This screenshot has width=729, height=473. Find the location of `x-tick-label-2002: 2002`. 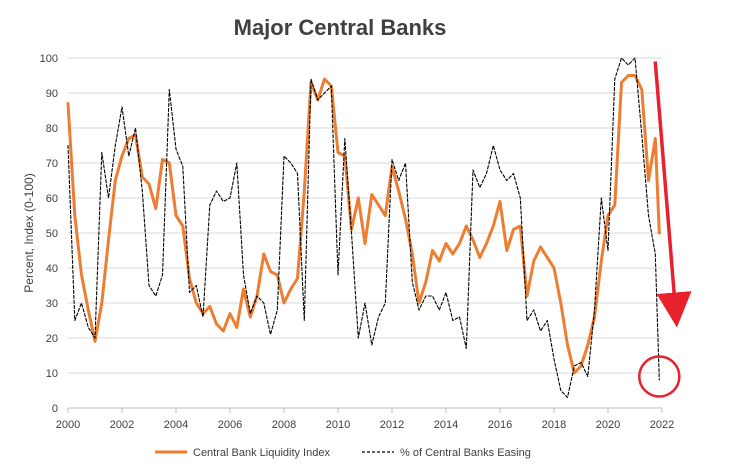

x-tick-label-2002: 2002 is located at coordinates (122, 425).